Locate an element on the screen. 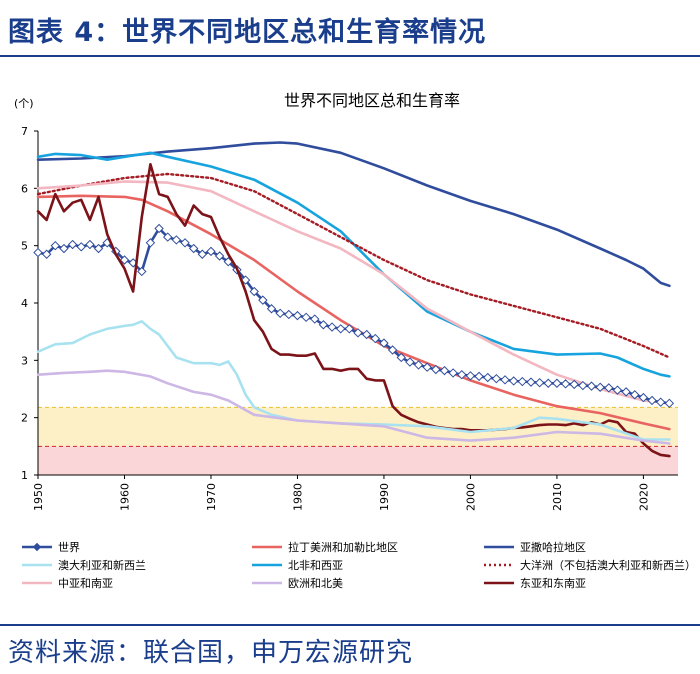 This screenshot has width=700, height=674. legend-label: 澳大利亚和新西兰 is located at coordinates (102, 565).